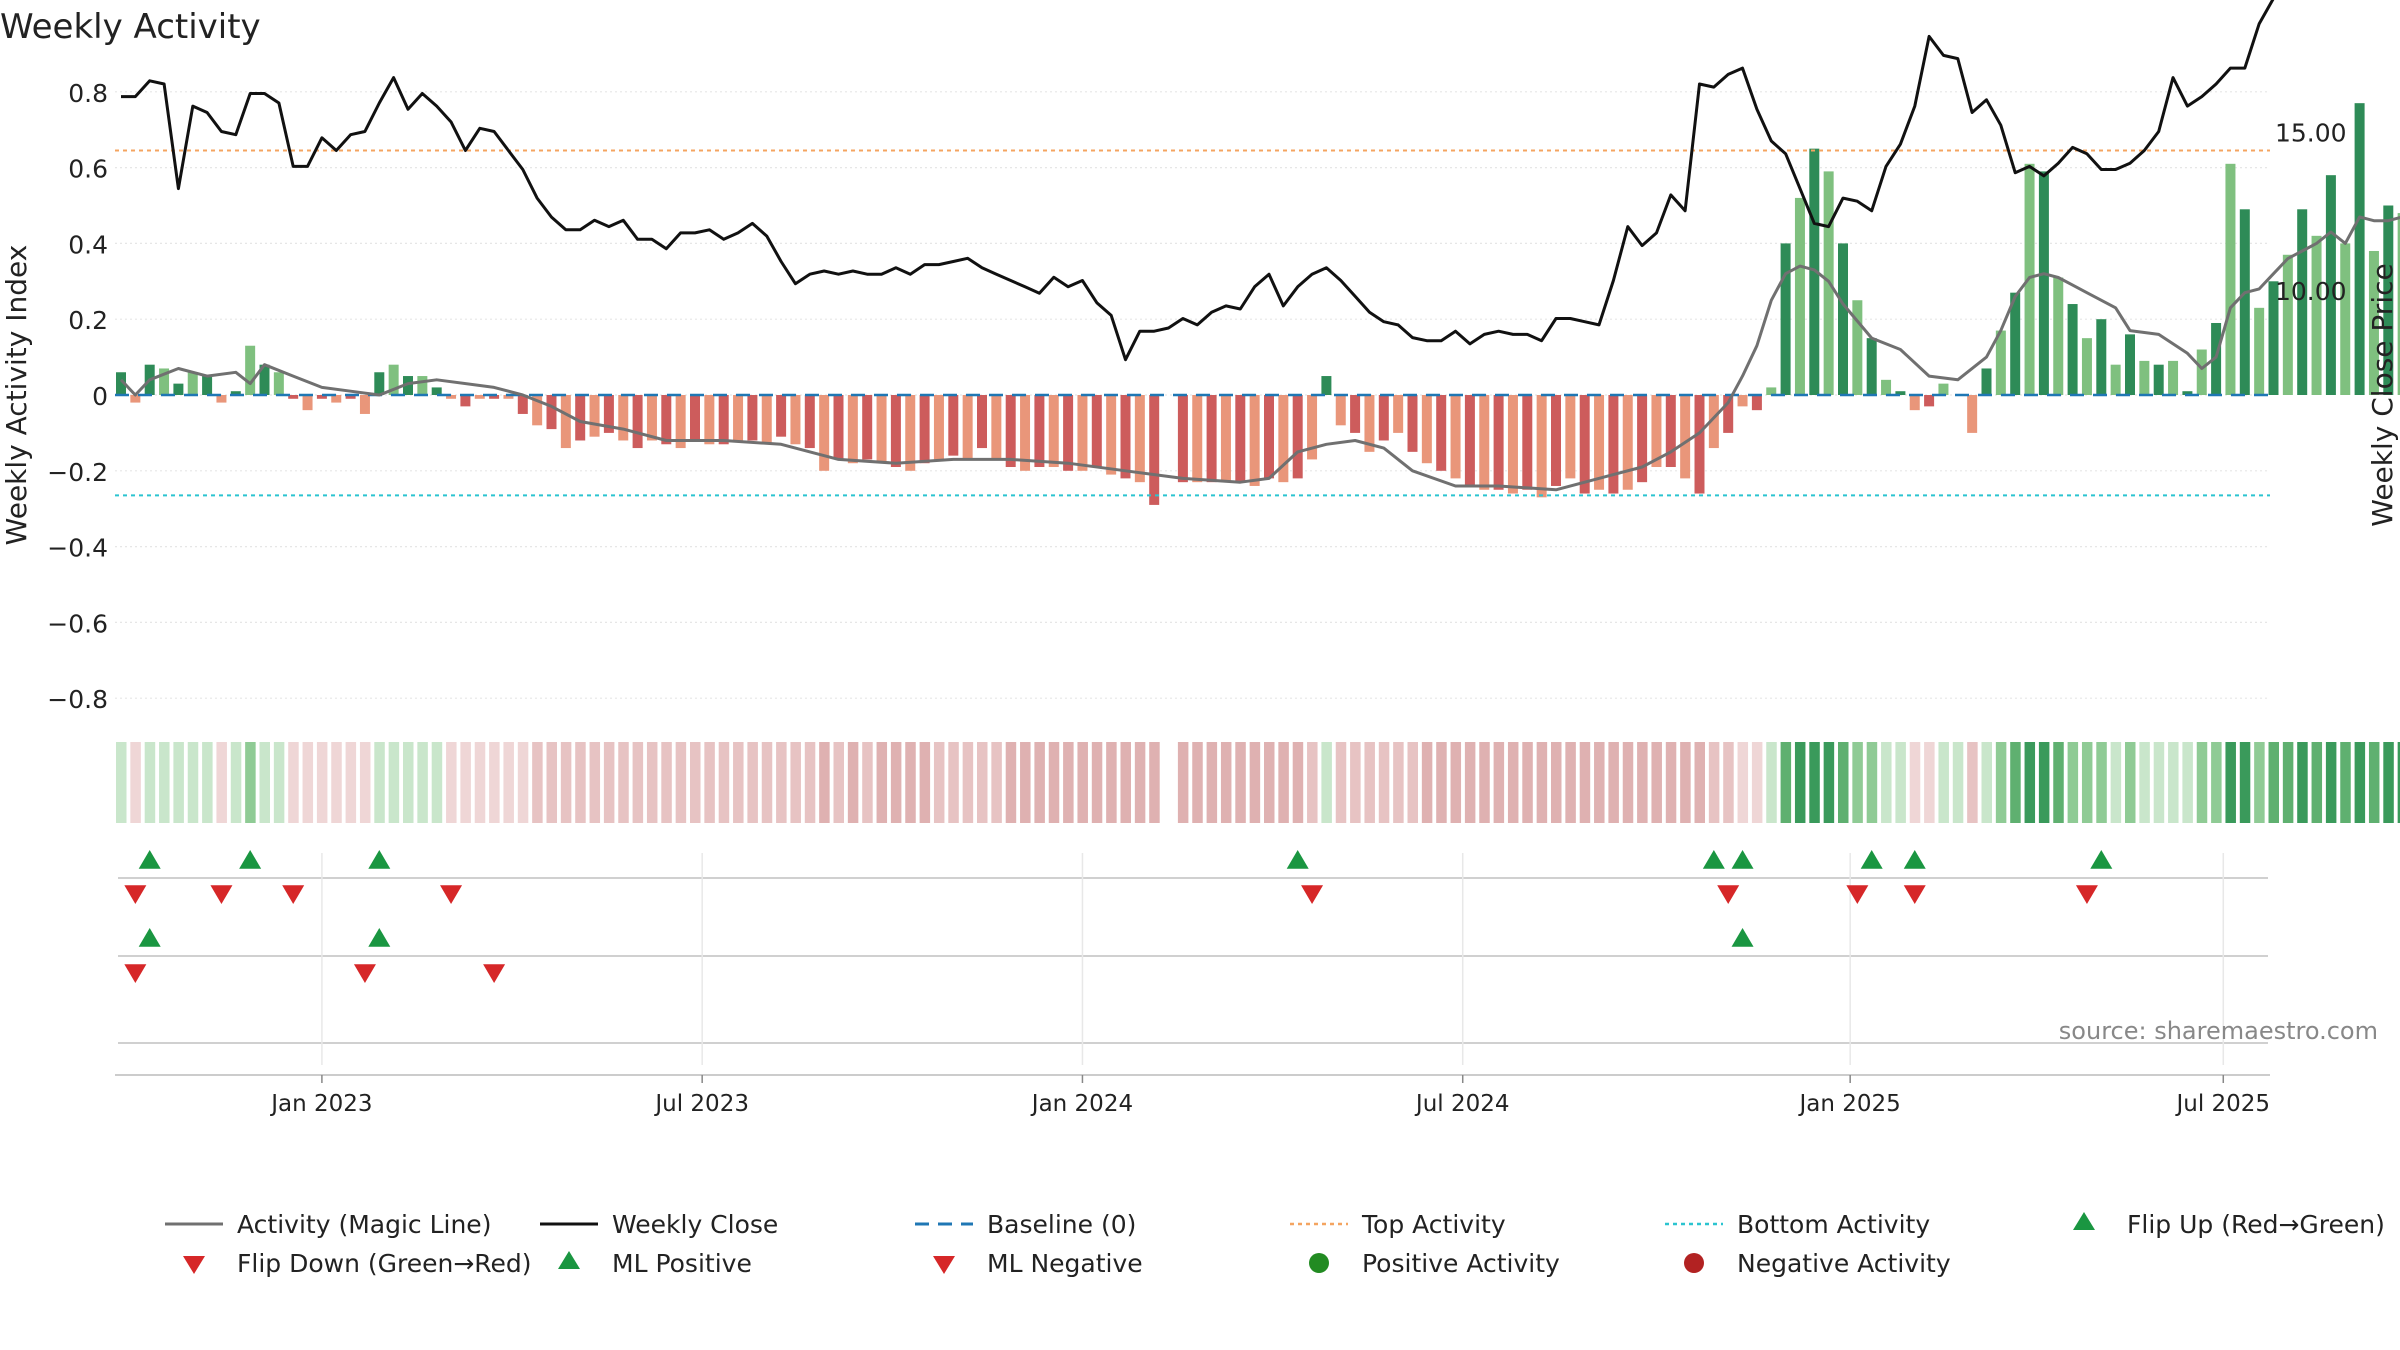 The image size is (2400, 1350). I want to click on legend-label: Weekly Close, so click(695, 1224).